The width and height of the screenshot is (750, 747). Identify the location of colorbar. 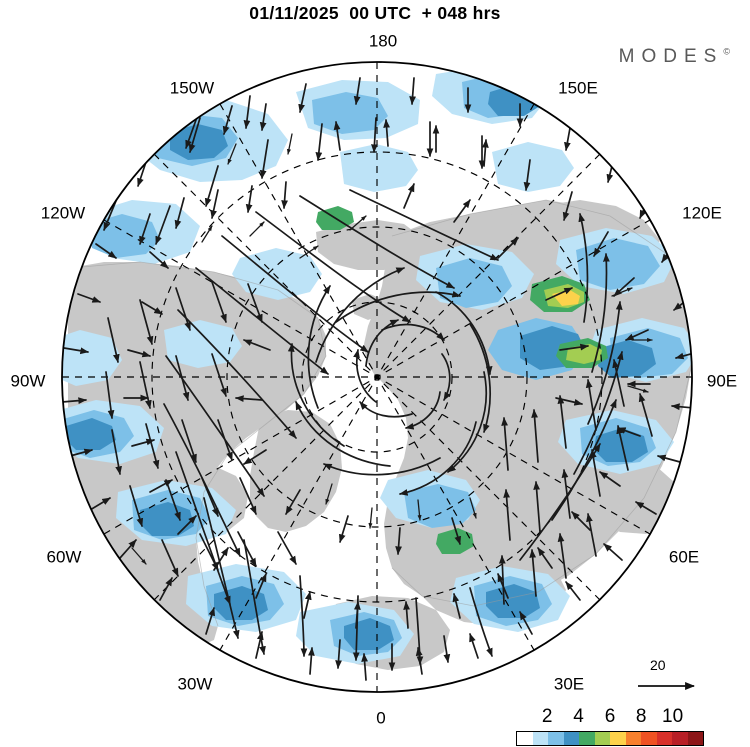
(610, 738).